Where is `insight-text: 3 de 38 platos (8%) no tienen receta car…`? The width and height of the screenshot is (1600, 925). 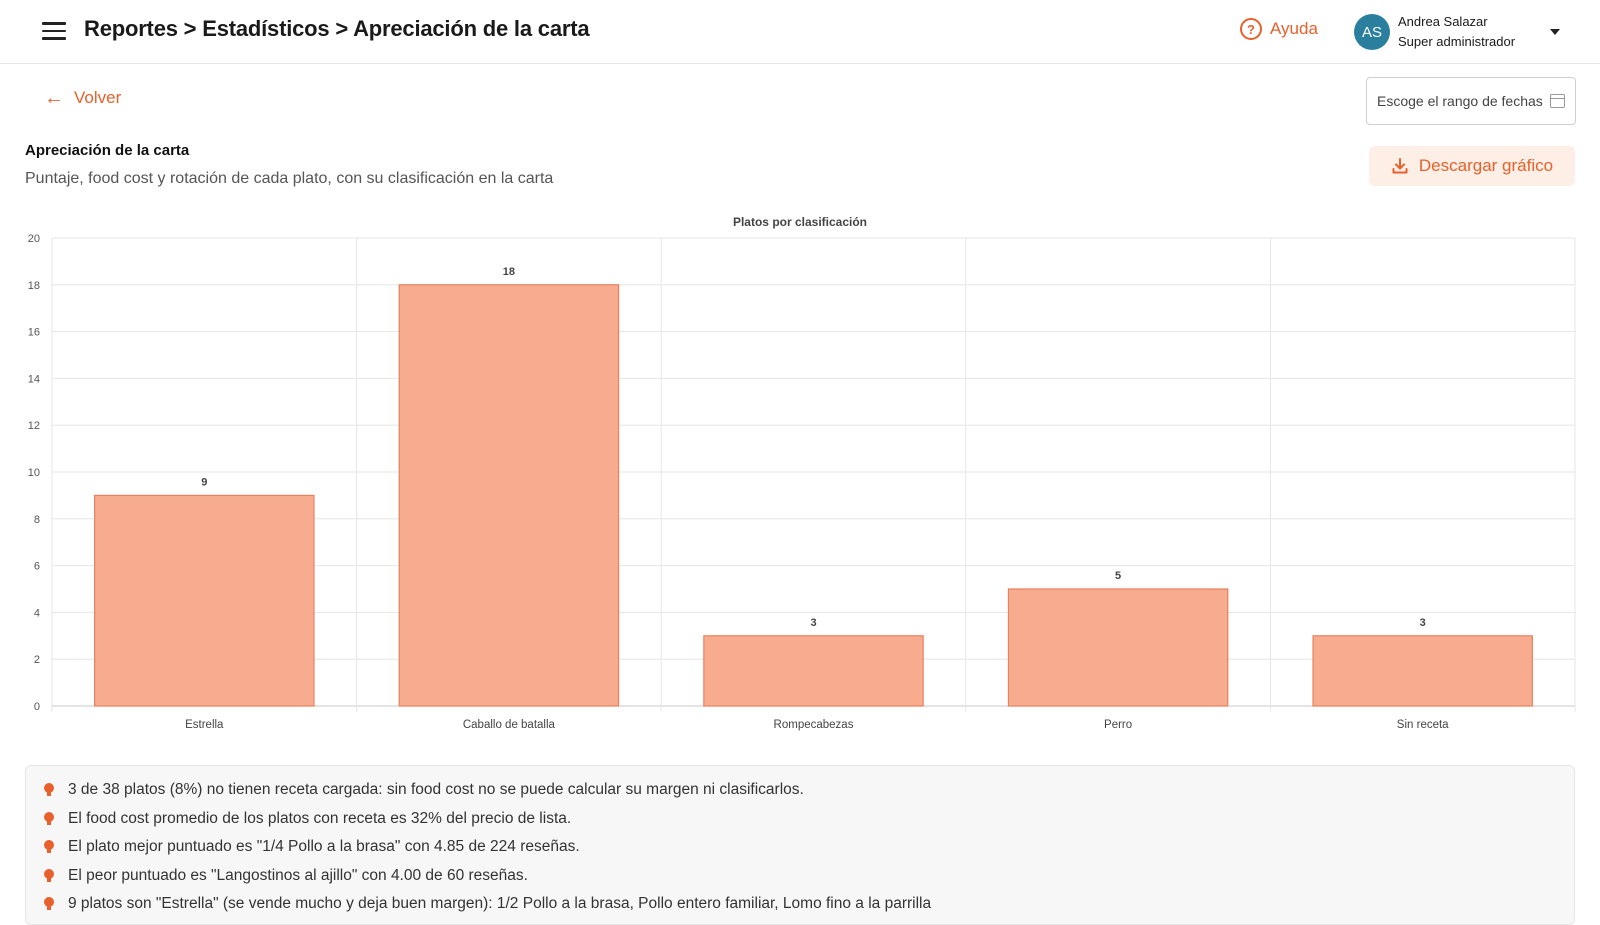
insight-text: 3 de 38 platos (8%) no tienen receta car… is located at coordinates (436, 790).